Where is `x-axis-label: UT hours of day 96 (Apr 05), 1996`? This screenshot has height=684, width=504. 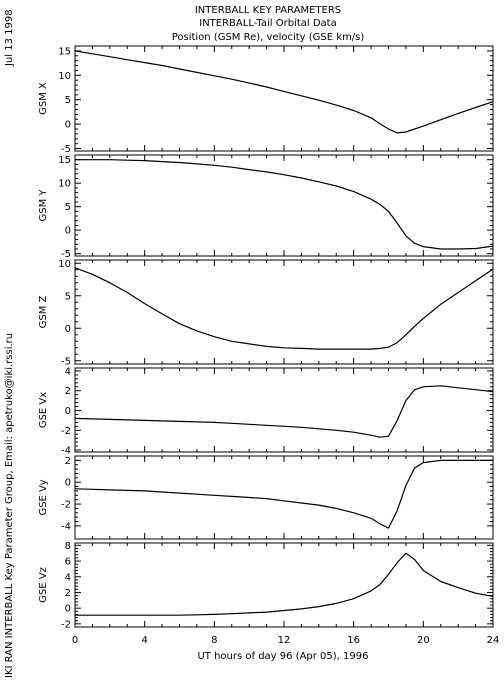
x-axis-label: UT hours of day 96 (Apr 05), 1996 is located at coordinates (282, 656).